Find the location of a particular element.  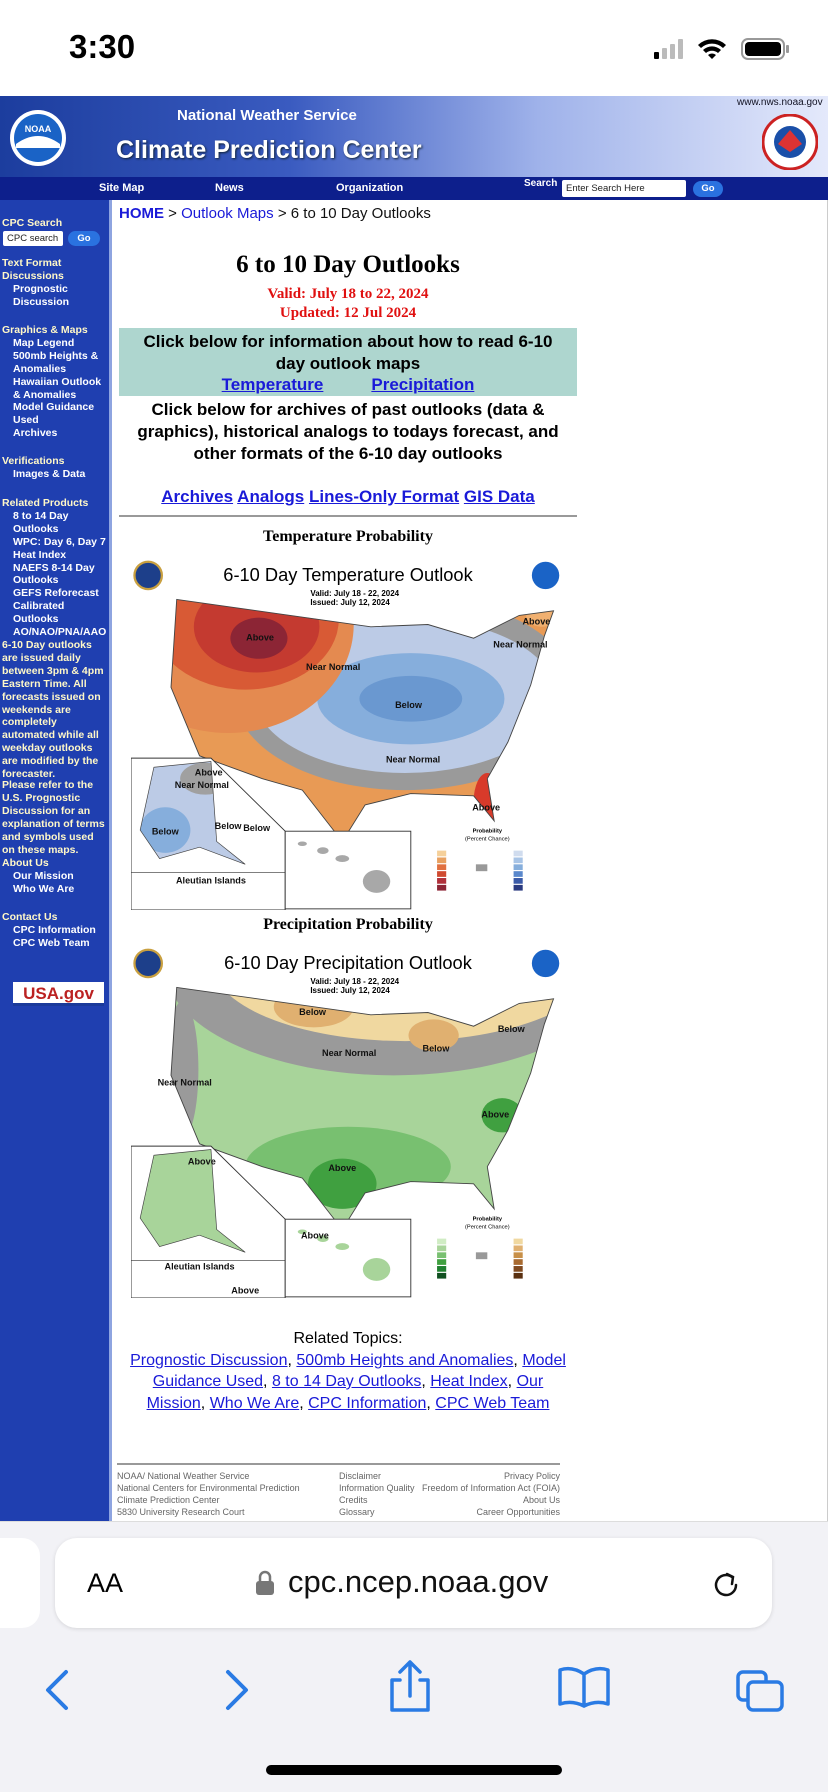

sidebar-link: Hawaiian Outlook & Anomalies is located at coordinates (57, 388).